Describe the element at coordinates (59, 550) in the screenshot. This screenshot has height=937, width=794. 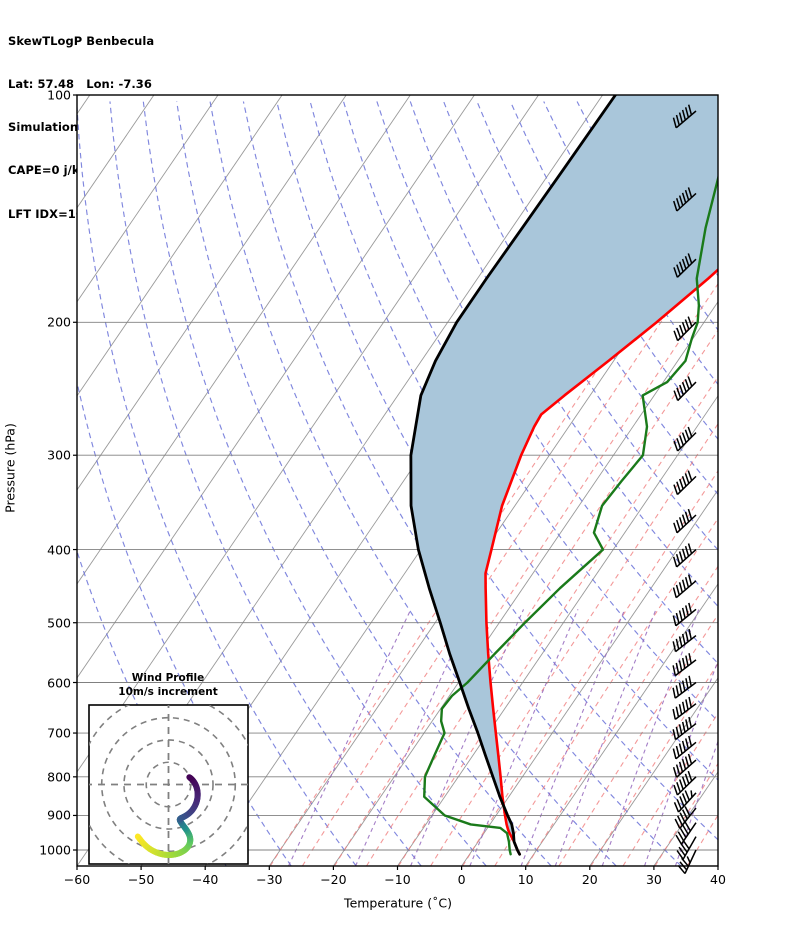
I see `y-tick-400: 400` at that location.